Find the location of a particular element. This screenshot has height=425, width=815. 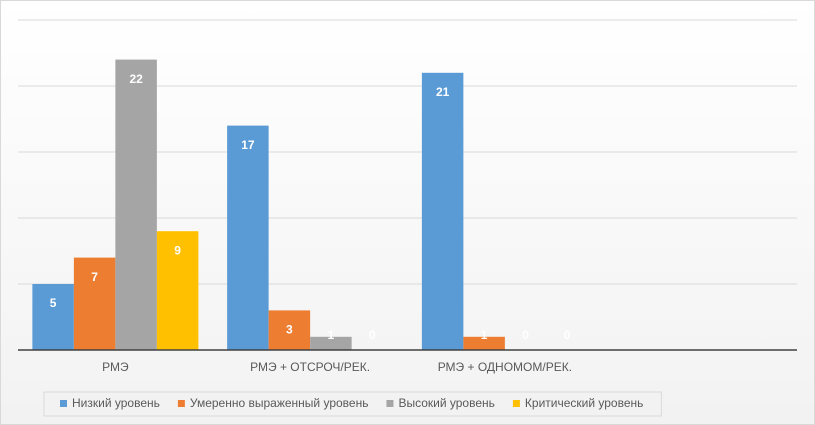

data-label: 9 is located at coordinates (177, 250).